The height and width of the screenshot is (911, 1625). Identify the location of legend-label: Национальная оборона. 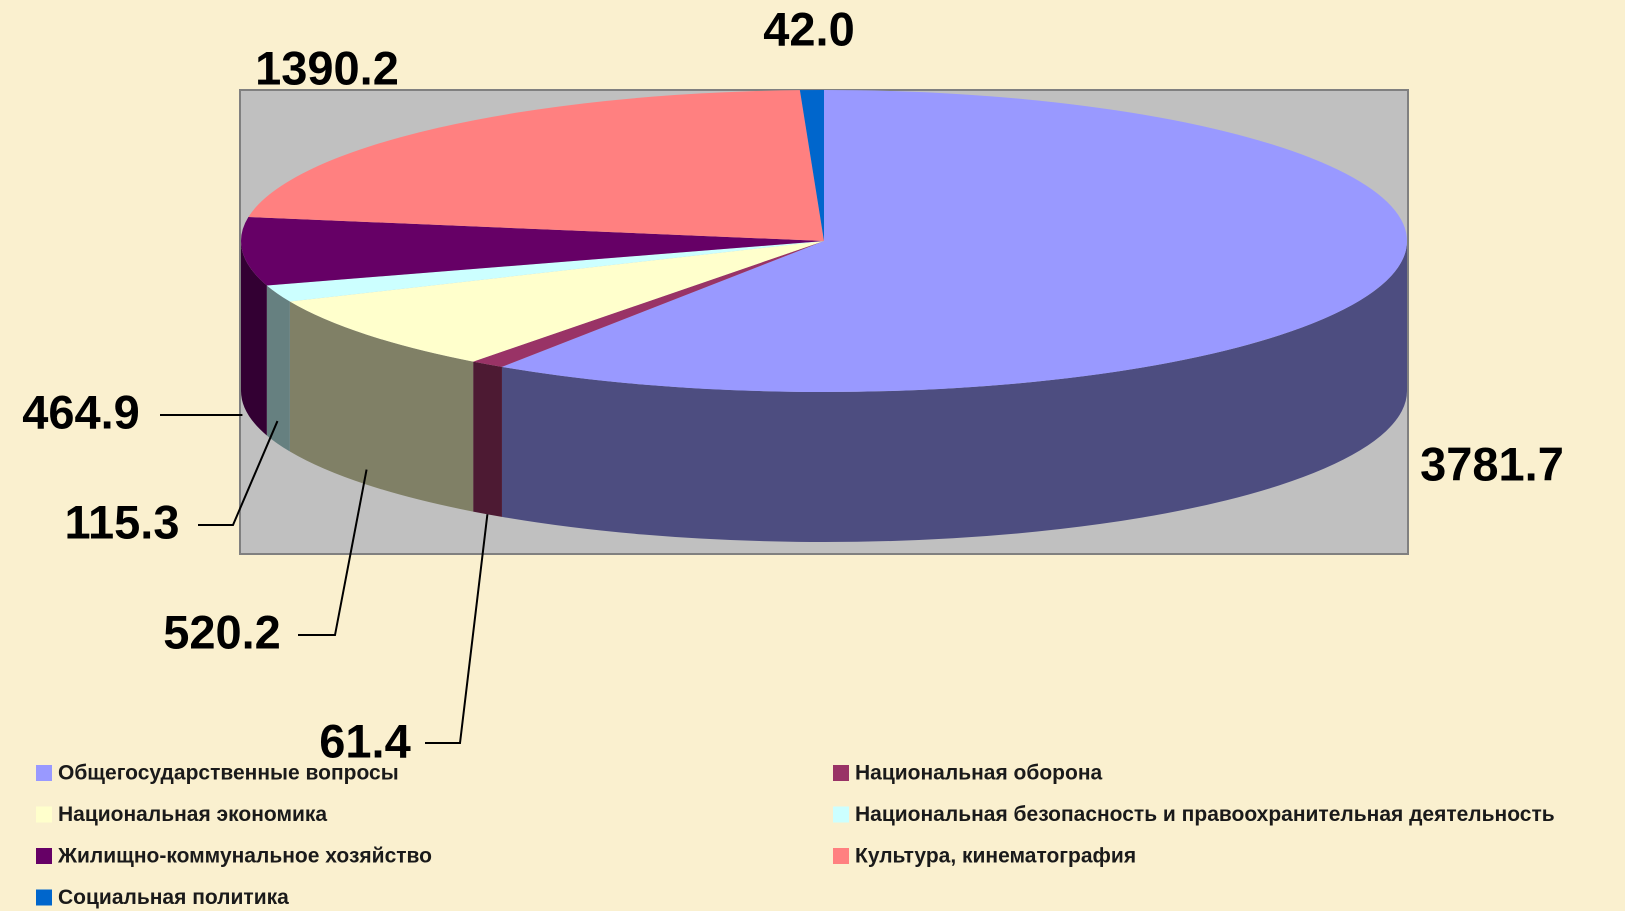
(979, 773).